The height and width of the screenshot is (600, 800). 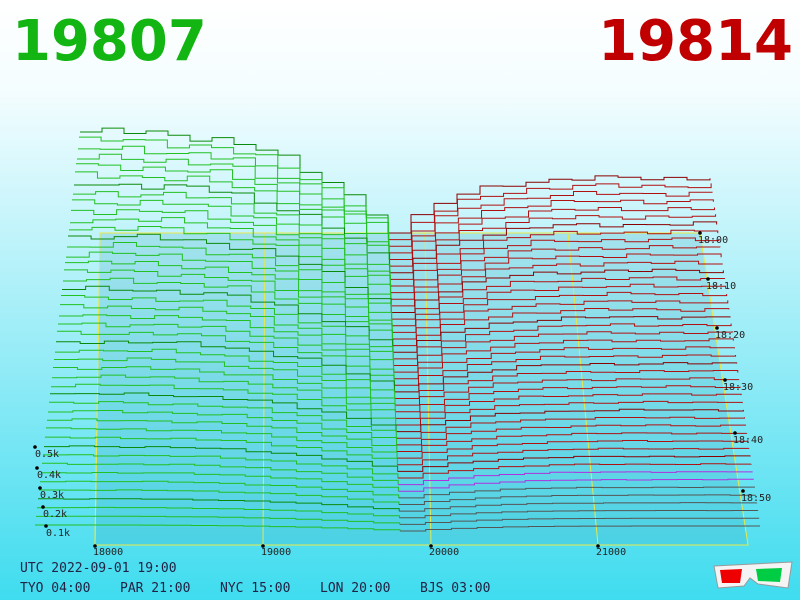 I want to click on time-label: 18:50, so click(x=756, y=498).